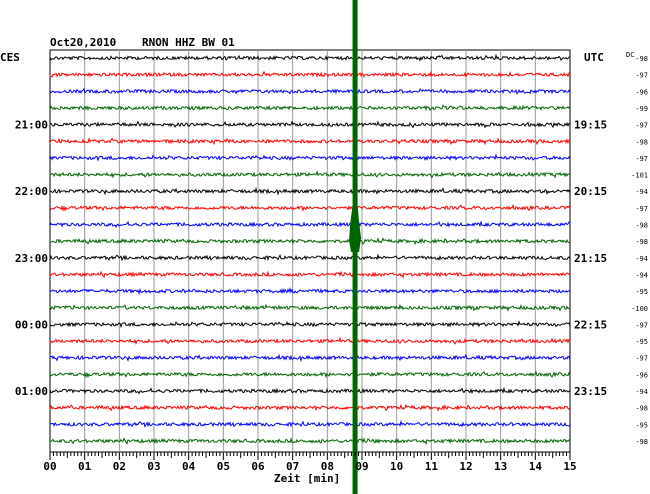 The width and height of the screenshot is (650, 494). Describe the element at coordinates (569, 466) in the screenshot. I see `x-tick-label: 15` at that location.